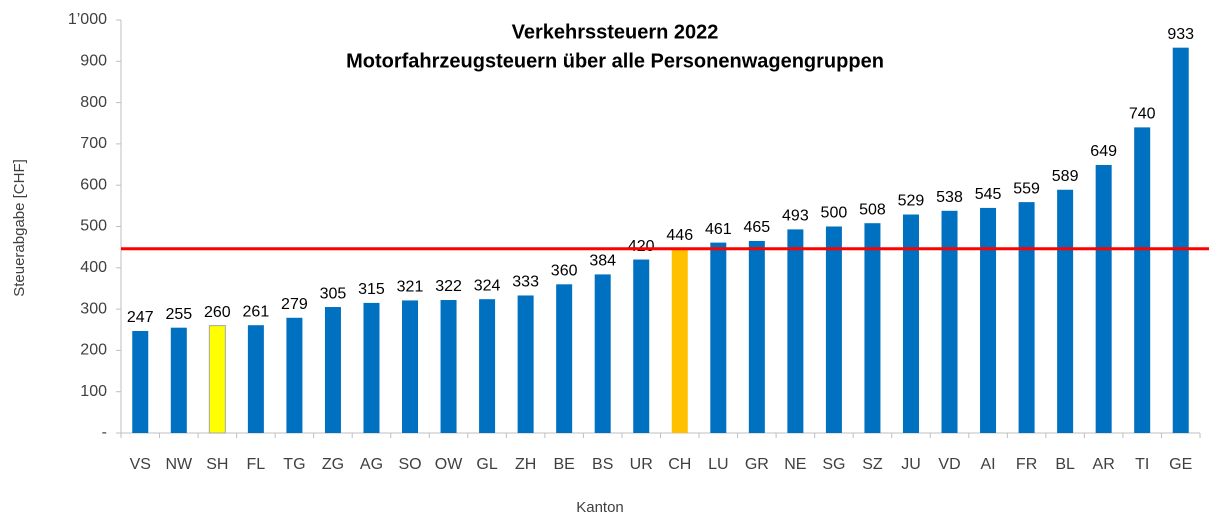 This screenshot has height=517, width=1209. Describe the element at coordinates (988, 194) in the screenshot. I see `value-label: 545` at that location.